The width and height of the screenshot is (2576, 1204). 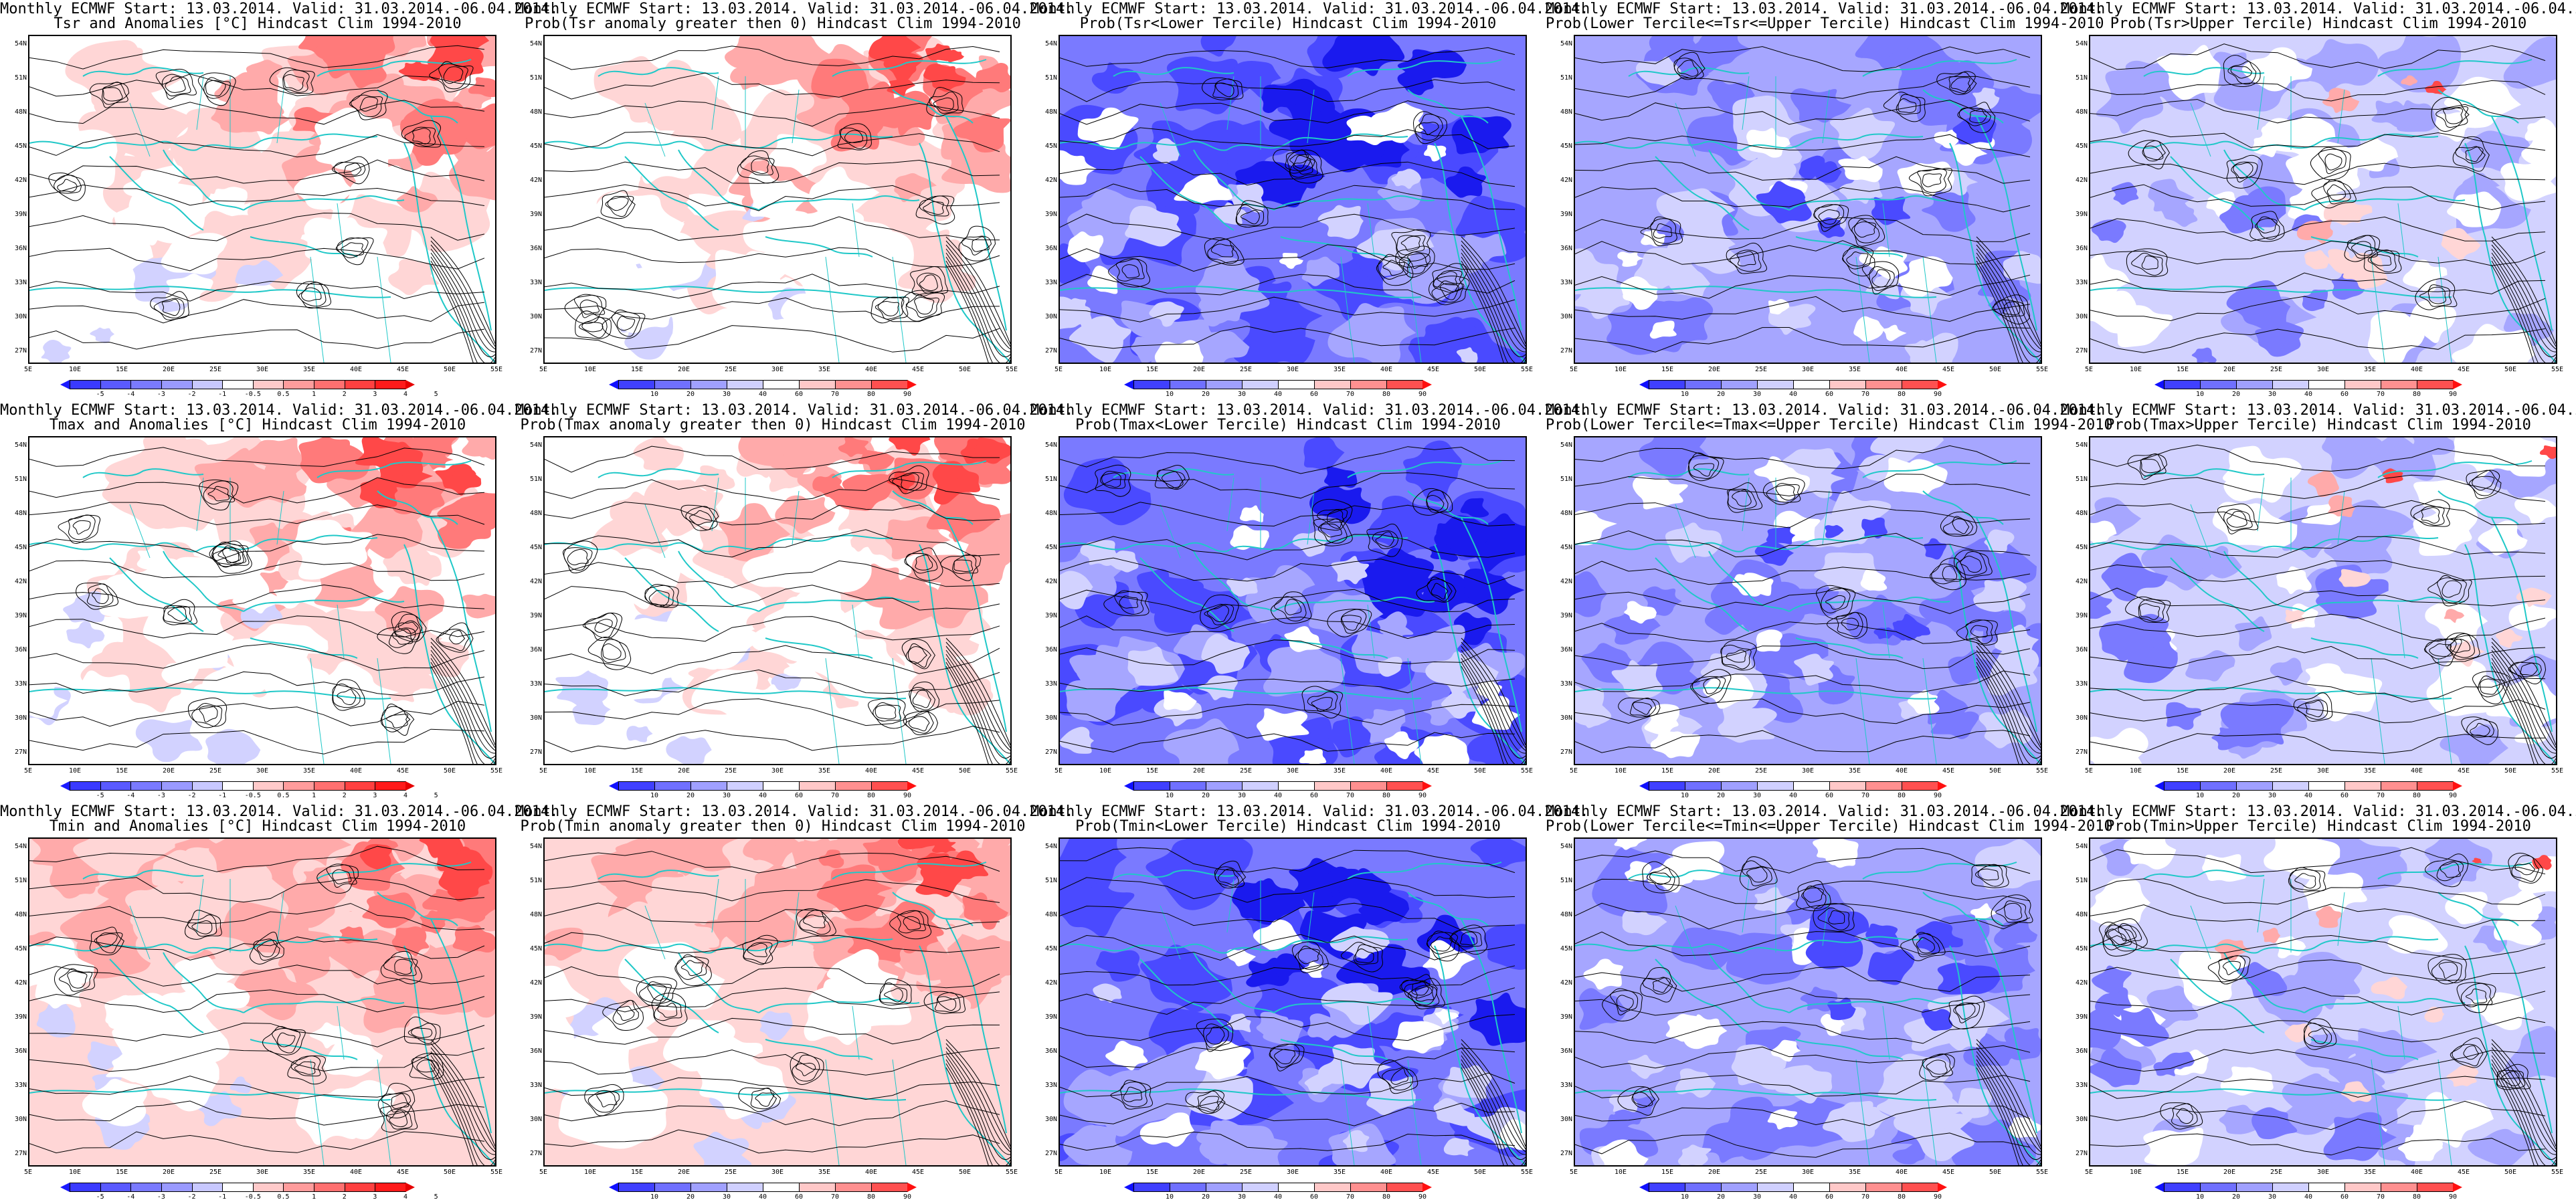 I want to click on latitude-label: 51N, so click(x=20, y=880).